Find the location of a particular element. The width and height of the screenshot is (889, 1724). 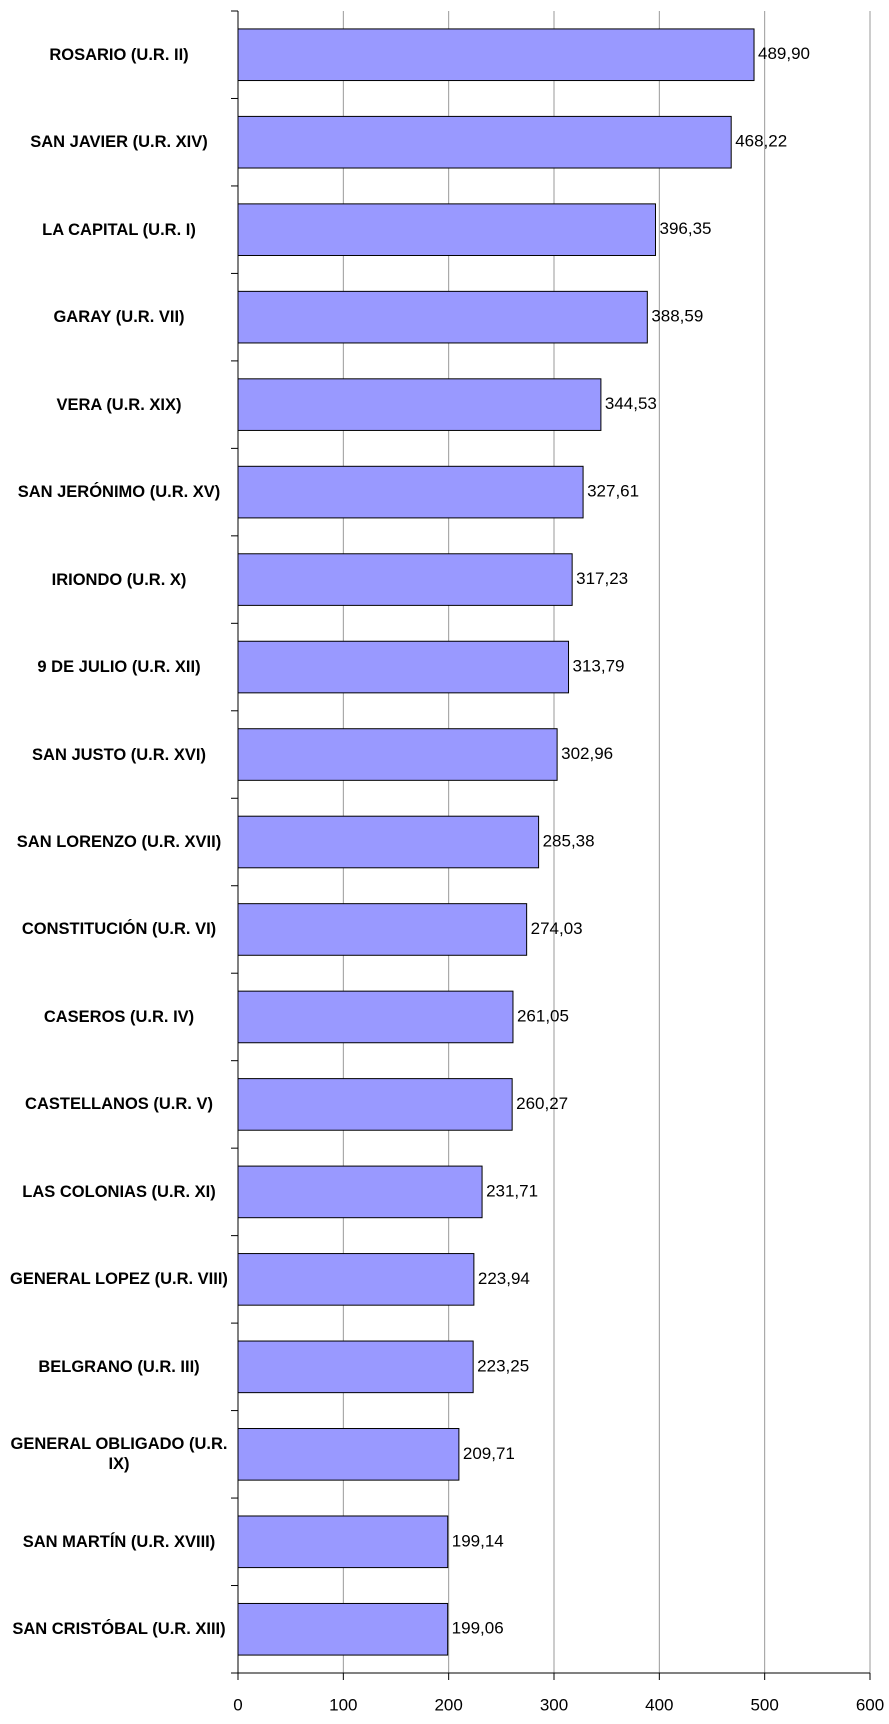

value-label: 285,38 is located at coordinates (569, 840).